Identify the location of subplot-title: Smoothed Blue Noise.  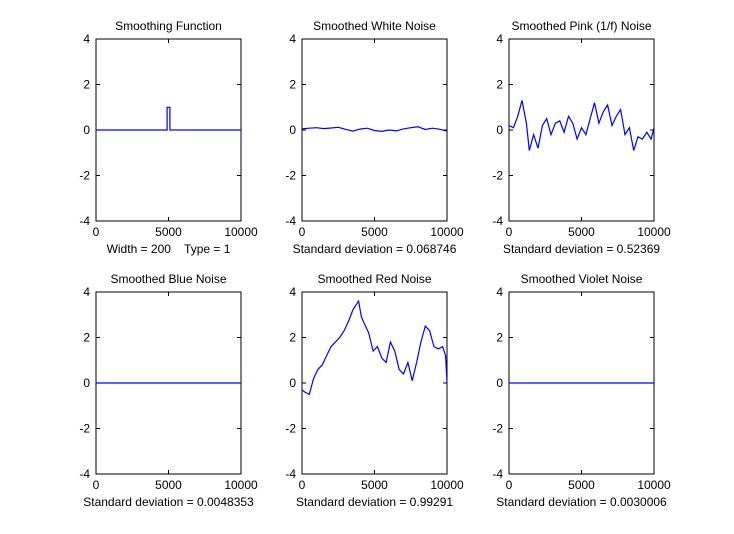
(168, 279).